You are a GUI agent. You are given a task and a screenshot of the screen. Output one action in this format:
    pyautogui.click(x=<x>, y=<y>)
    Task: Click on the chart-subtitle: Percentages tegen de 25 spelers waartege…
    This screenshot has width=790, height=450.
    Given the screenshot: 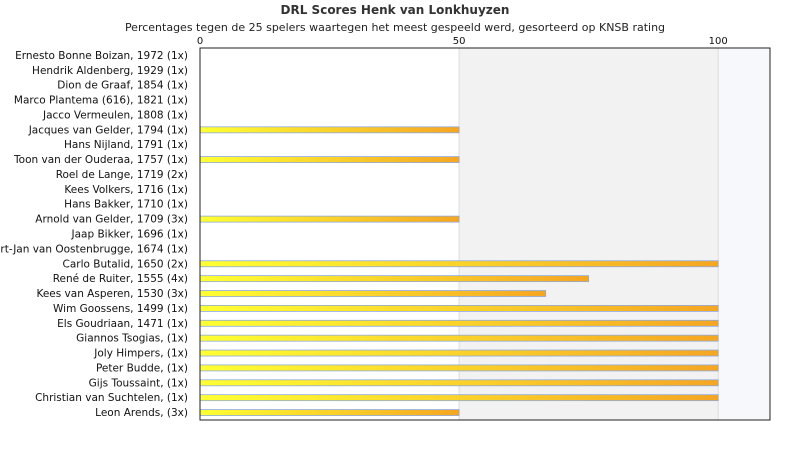 What is the action you would take?
    pyautogui.click(x=395, y=27)
    